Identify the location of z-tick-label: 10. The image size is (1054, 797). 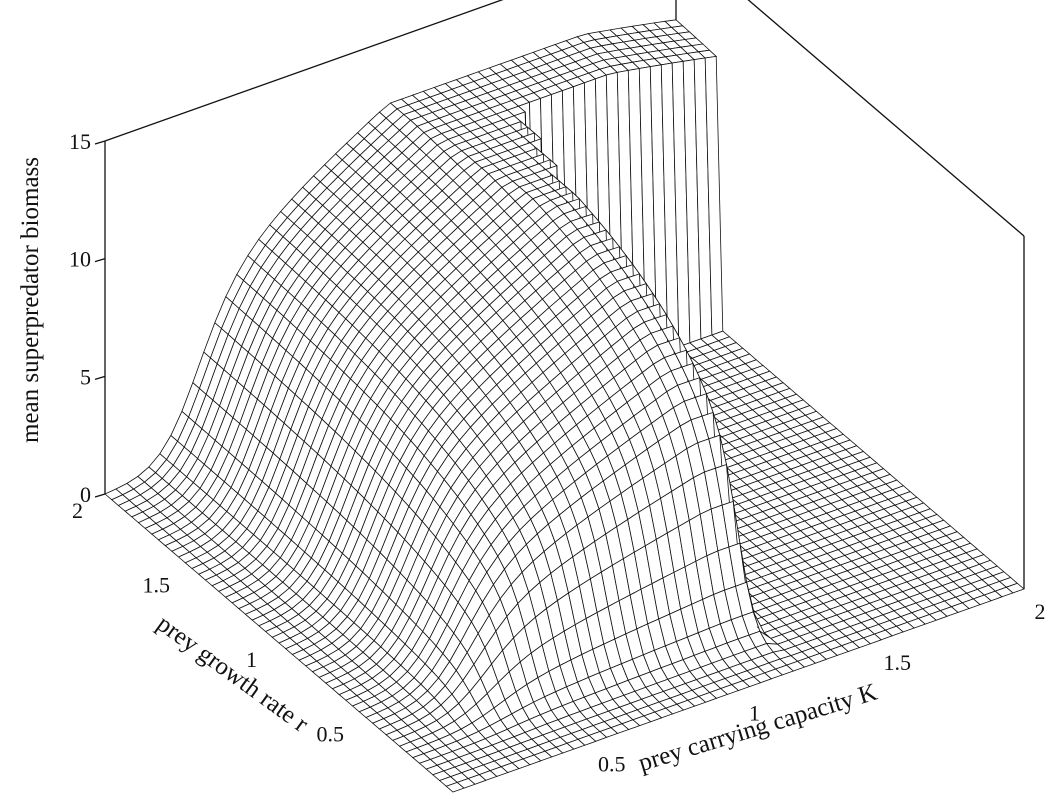
(80, 259).